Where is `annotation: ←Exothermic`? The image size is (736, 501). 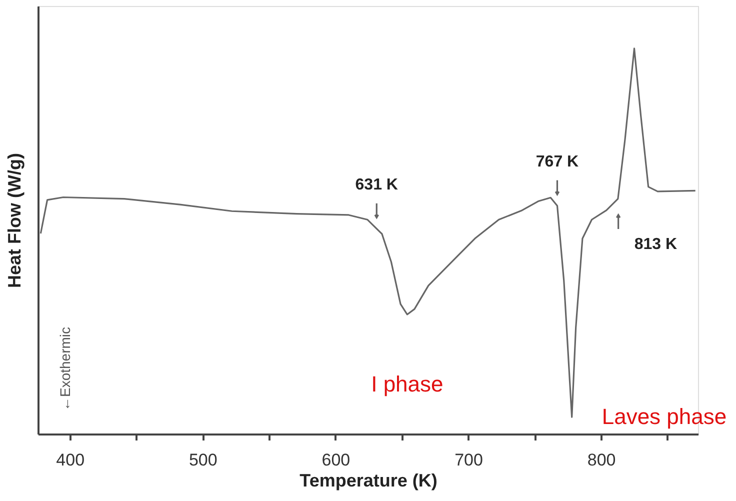
annotation: ←Exothermic is located at coordinates (65, 368).